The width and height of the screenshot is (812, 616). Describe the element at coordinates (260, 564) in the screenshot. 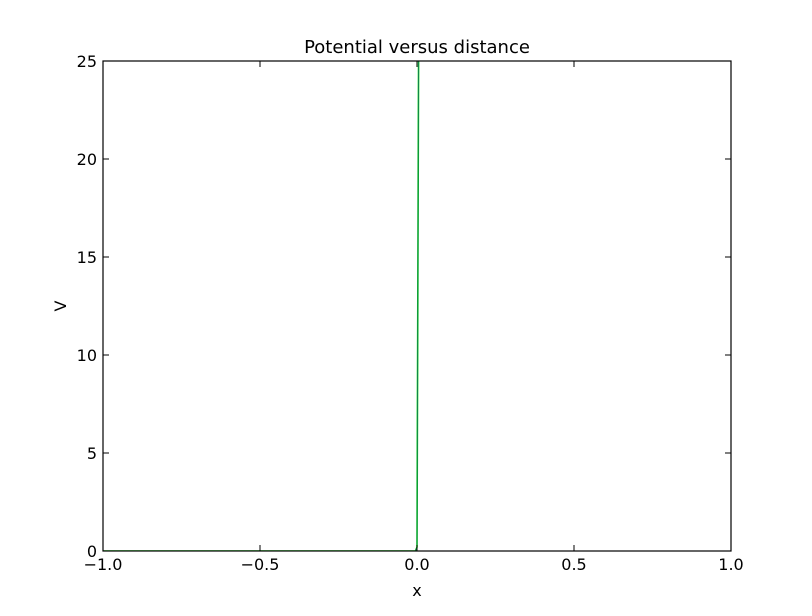

I see `x-tick-label: −0.5` at that location.